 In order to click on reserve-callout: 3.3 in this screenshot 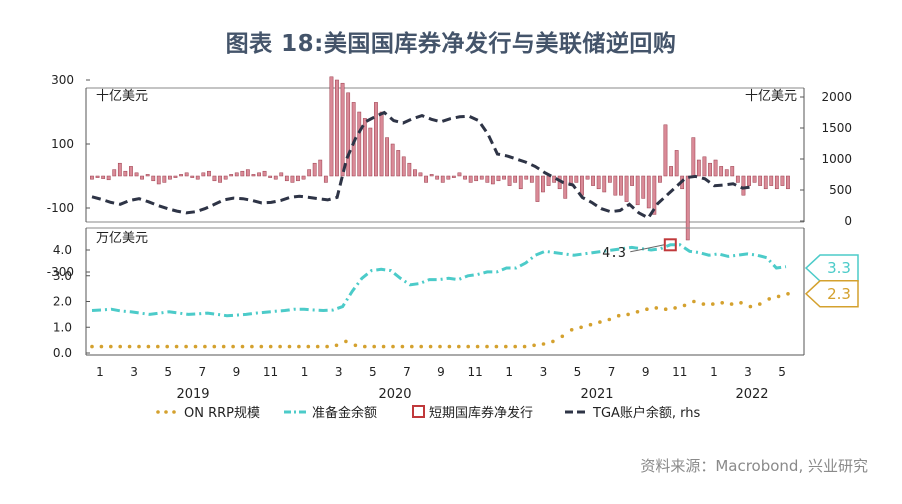, I will do `click(831, 268)`.